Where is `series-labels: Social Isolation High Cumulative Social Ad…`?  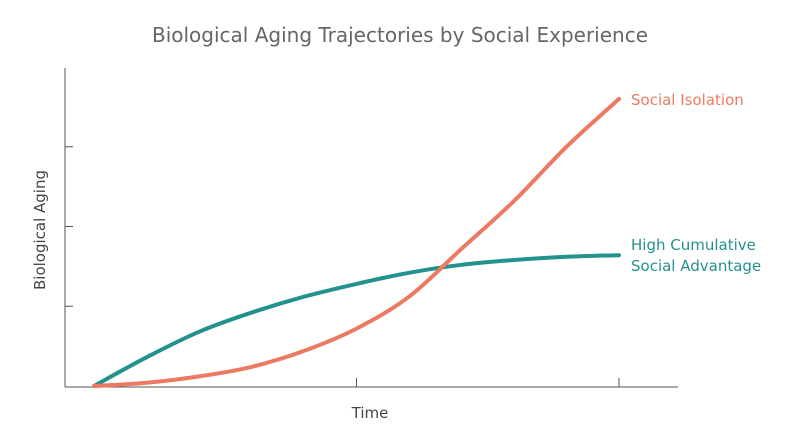 series-labels: Social Isolation High Cumulative Social Ad… is located at coordinates (696, 183).